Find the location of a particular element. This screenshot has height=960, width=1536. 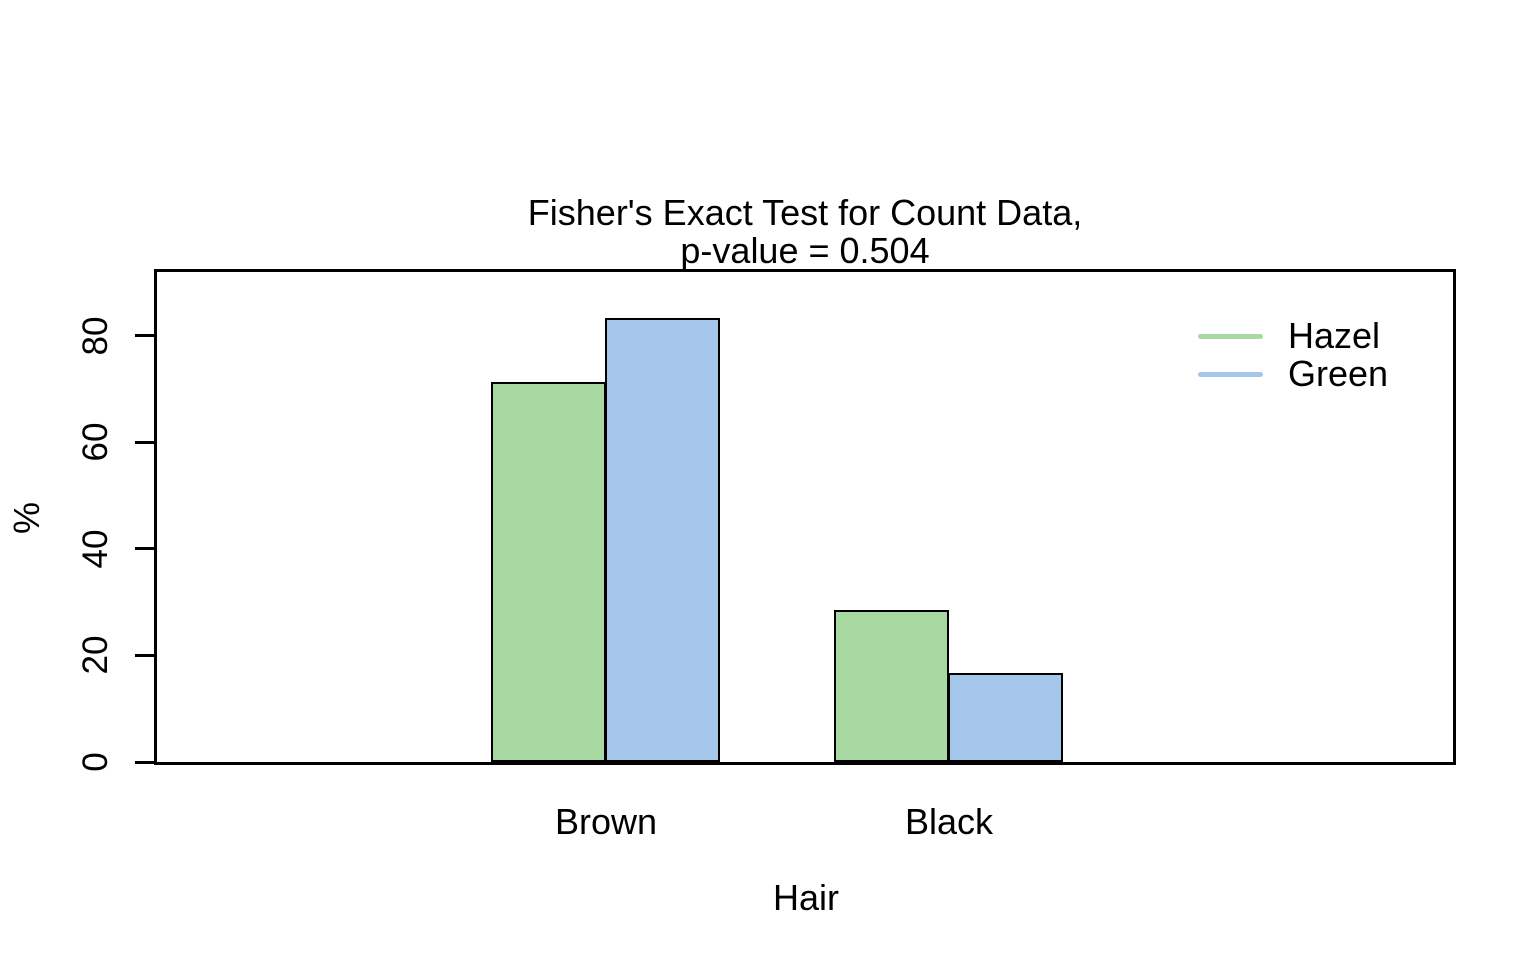

x-category-label-black: Black is located at coordinates (949, 821).